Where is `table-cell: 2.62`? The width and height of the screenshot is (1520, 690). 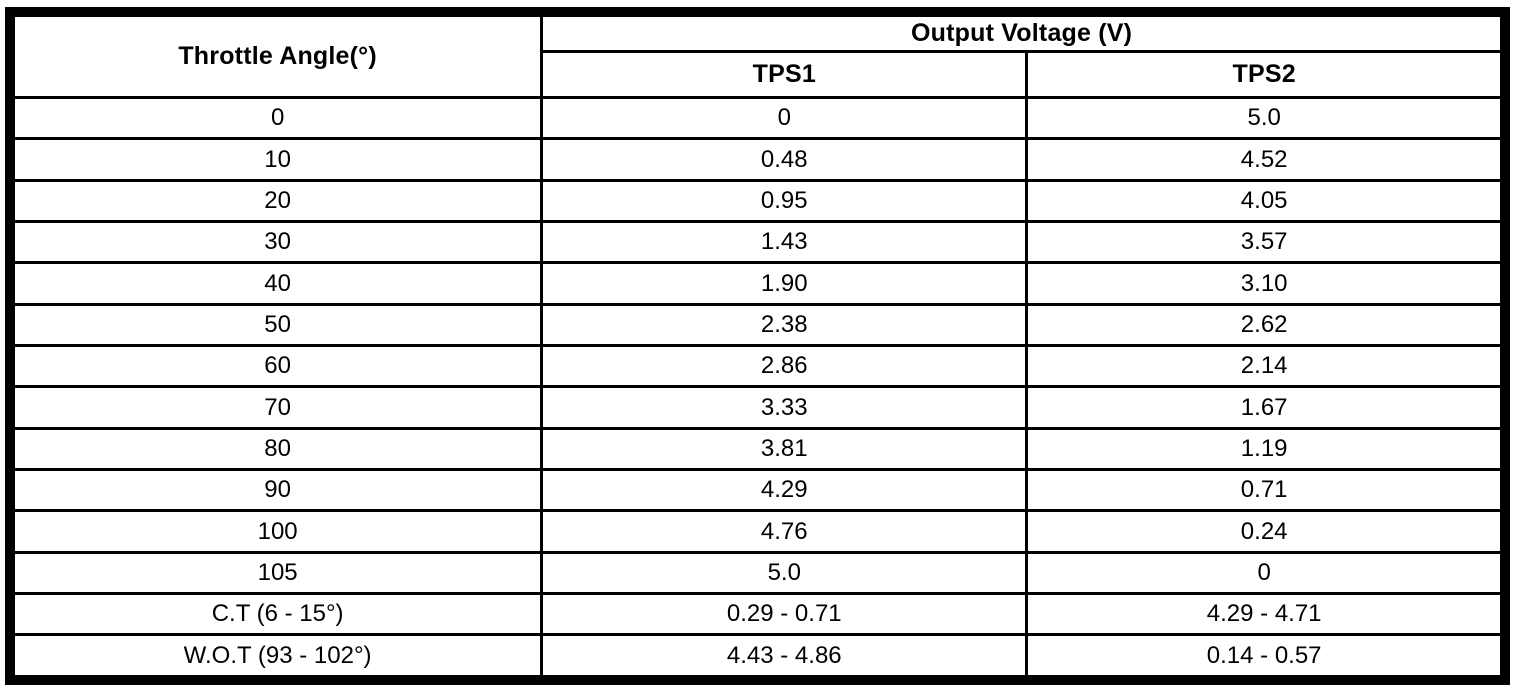 table-cell: 2.62 is located at coordinates (1264, 325).